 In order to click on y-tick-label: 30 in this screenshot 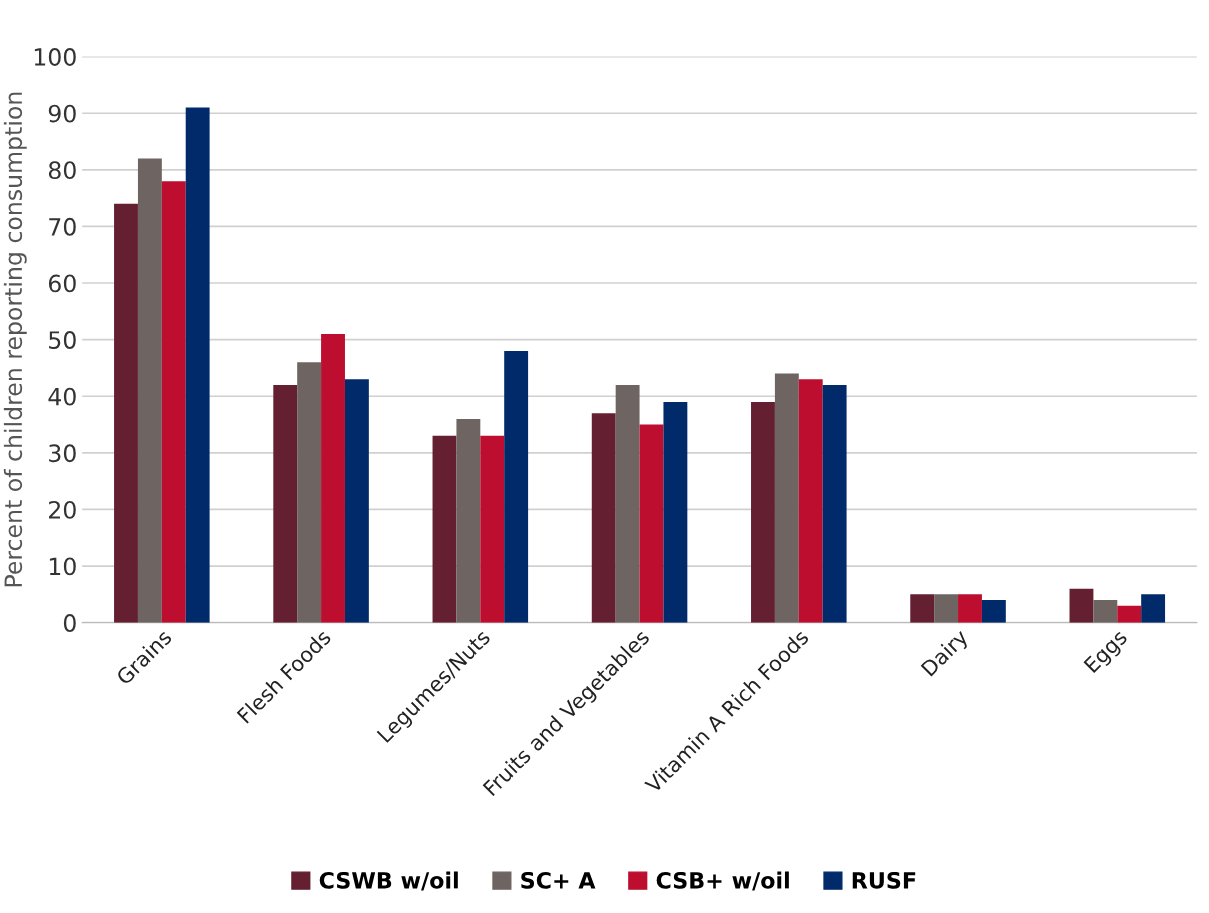, I will do `click(62, 453)`.